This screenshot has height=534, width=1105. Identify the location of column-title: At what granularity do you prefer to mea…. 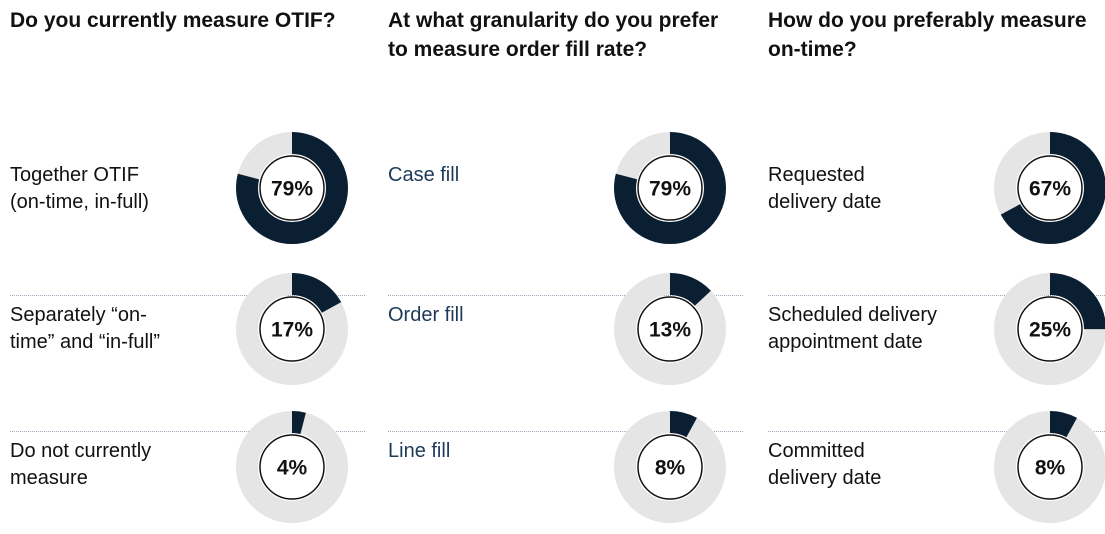
(553, 35).